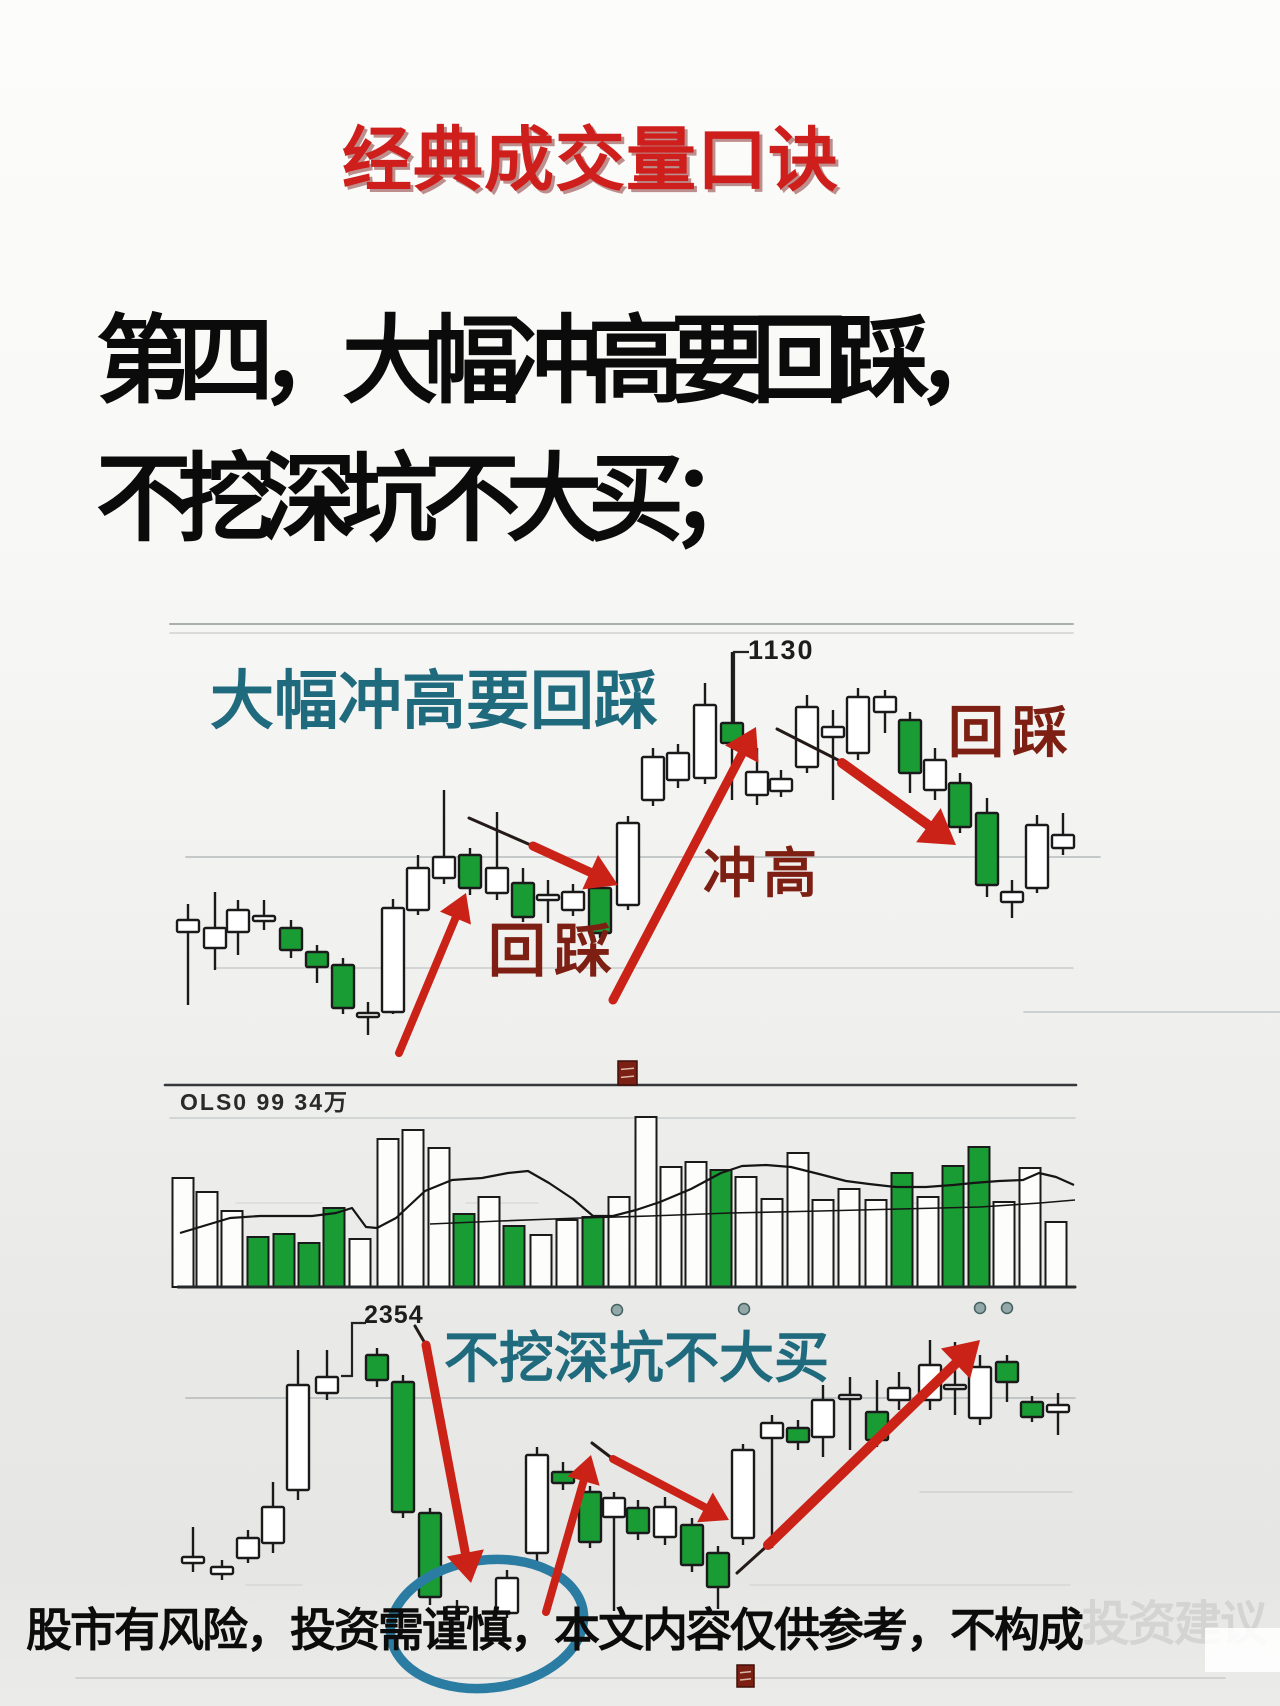 The height and width of the screenshot is (1706, 1280). I want to click on page-title: 经典成交量口诀, so click(590, 160).